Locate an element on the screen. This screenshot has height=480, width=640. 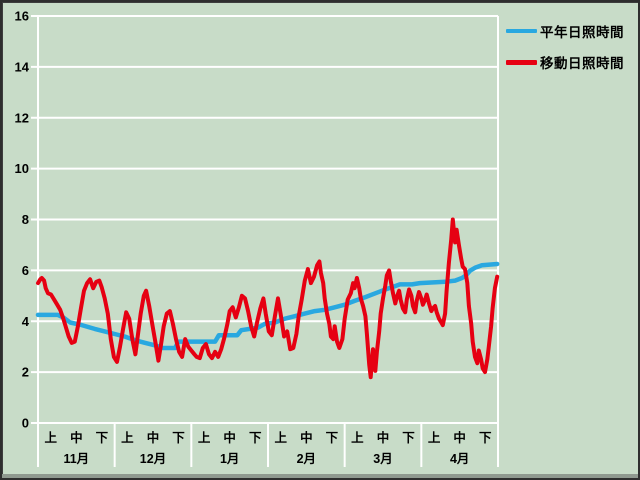
legend-item-moving: 移動日照時間 is located at coordinates (565, 62).